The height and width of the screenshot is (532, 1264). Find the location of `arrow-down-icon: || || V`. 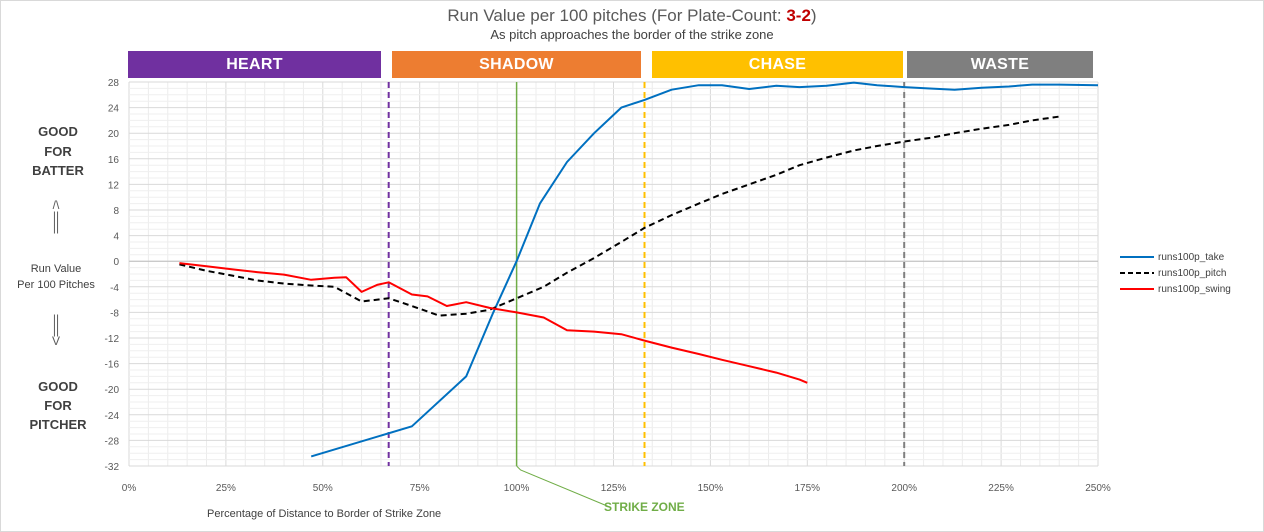

arrow-down-icon: || || V is located at coordinates (55, 330).